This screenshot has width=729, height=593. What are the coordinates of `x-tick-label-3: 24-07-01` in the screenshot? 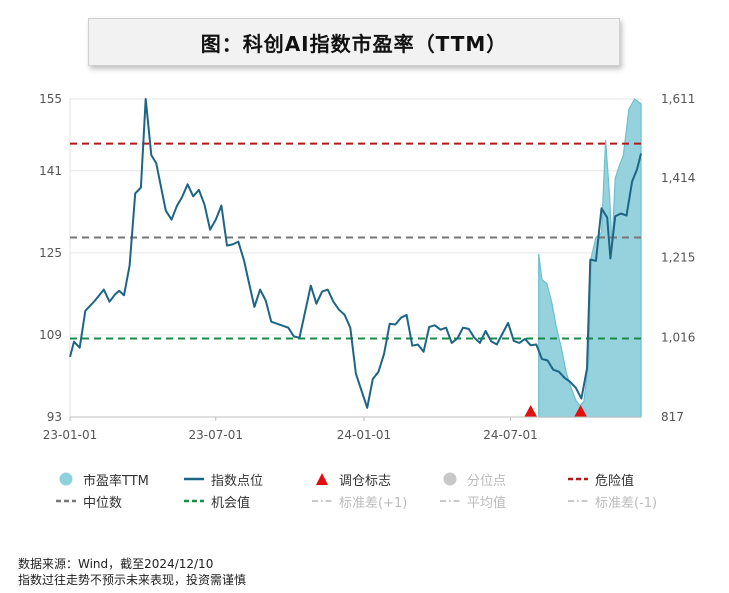 It's located at (510, 435).